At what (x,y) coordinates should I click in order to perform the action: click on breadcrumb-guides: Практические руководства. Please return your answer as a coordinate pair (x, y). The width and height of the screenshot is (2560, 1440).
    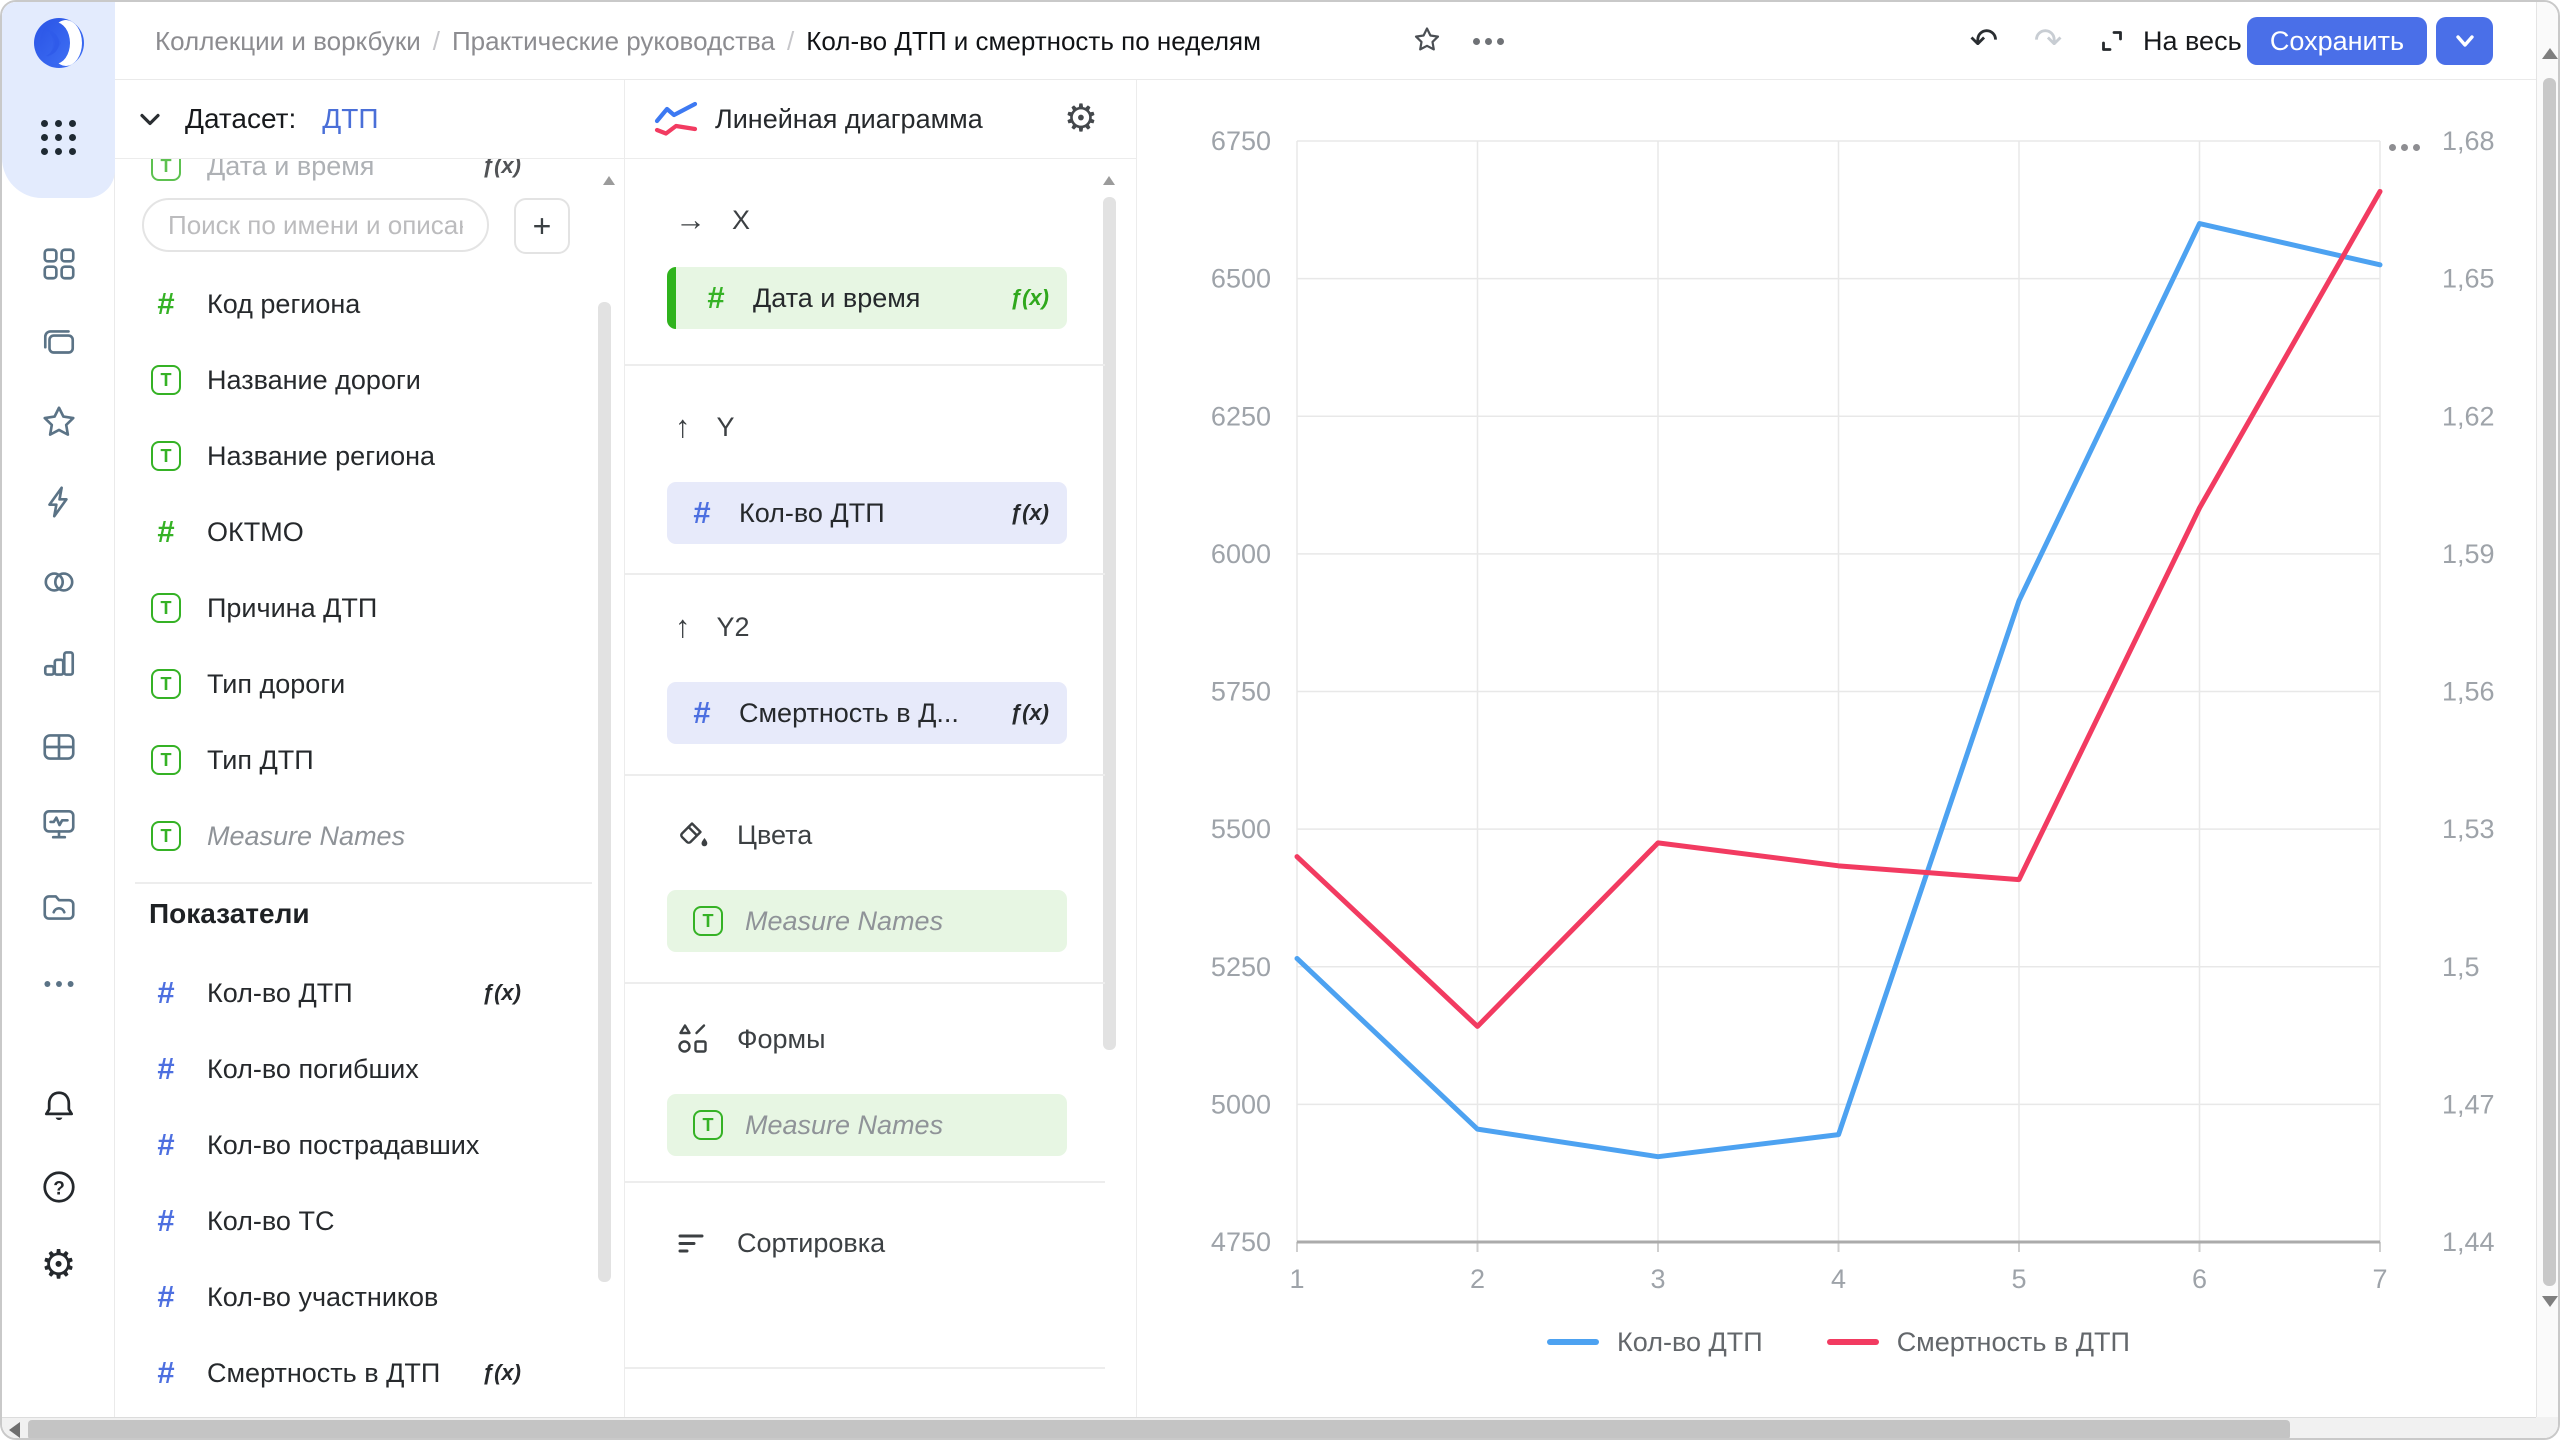
    Looking at the image, I should click on (613, 40).